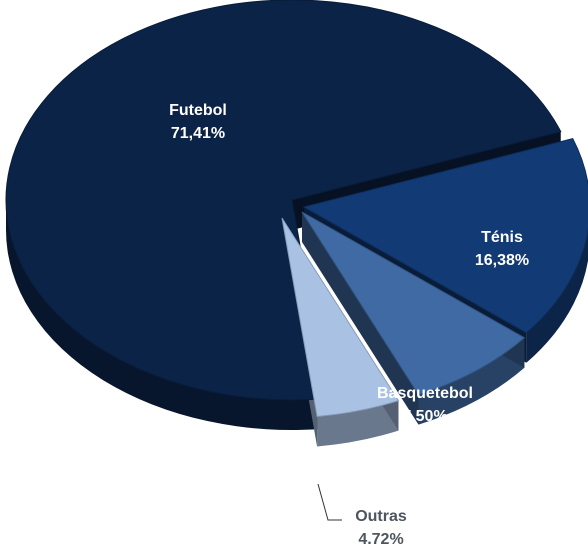  I want to click on leader-lines, so click(329, 502).